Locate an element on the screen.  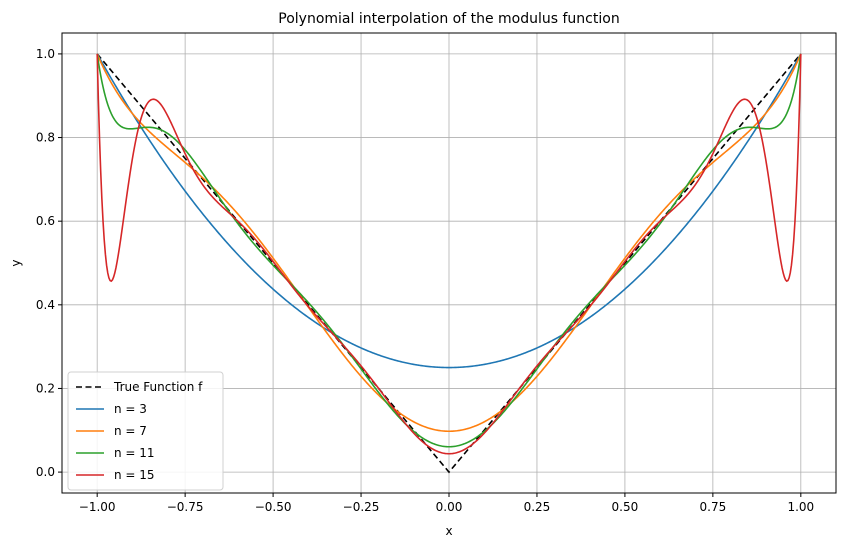
x-tick-label: −0.50 is located at coordinates (273, 507).